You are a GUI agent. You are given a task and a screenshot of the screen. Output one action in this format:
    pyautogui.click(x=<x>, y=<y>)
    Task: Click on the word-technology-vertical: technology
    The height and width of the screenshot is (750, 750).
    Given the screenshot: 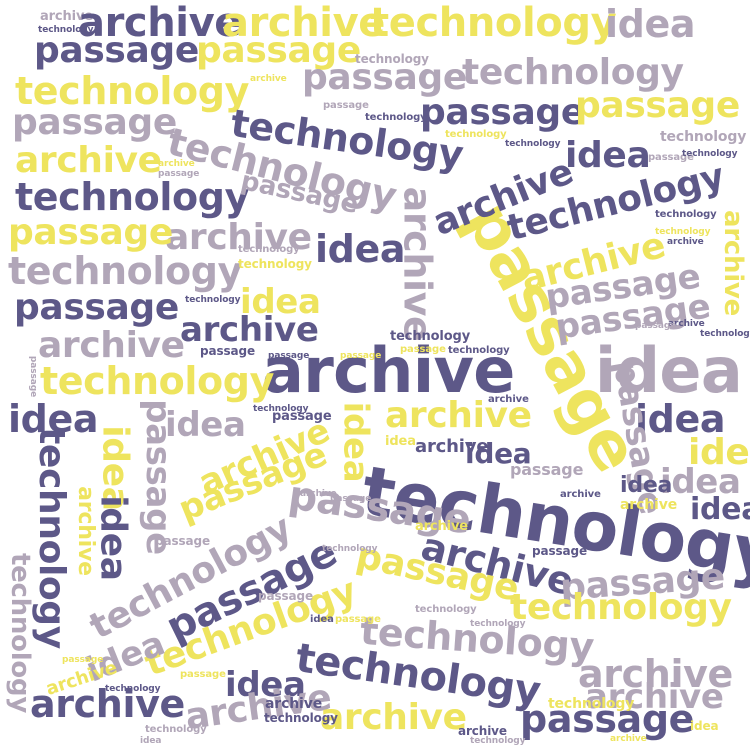 What is the action you would take?
    pyautogui.click(x=51, y=538)
    